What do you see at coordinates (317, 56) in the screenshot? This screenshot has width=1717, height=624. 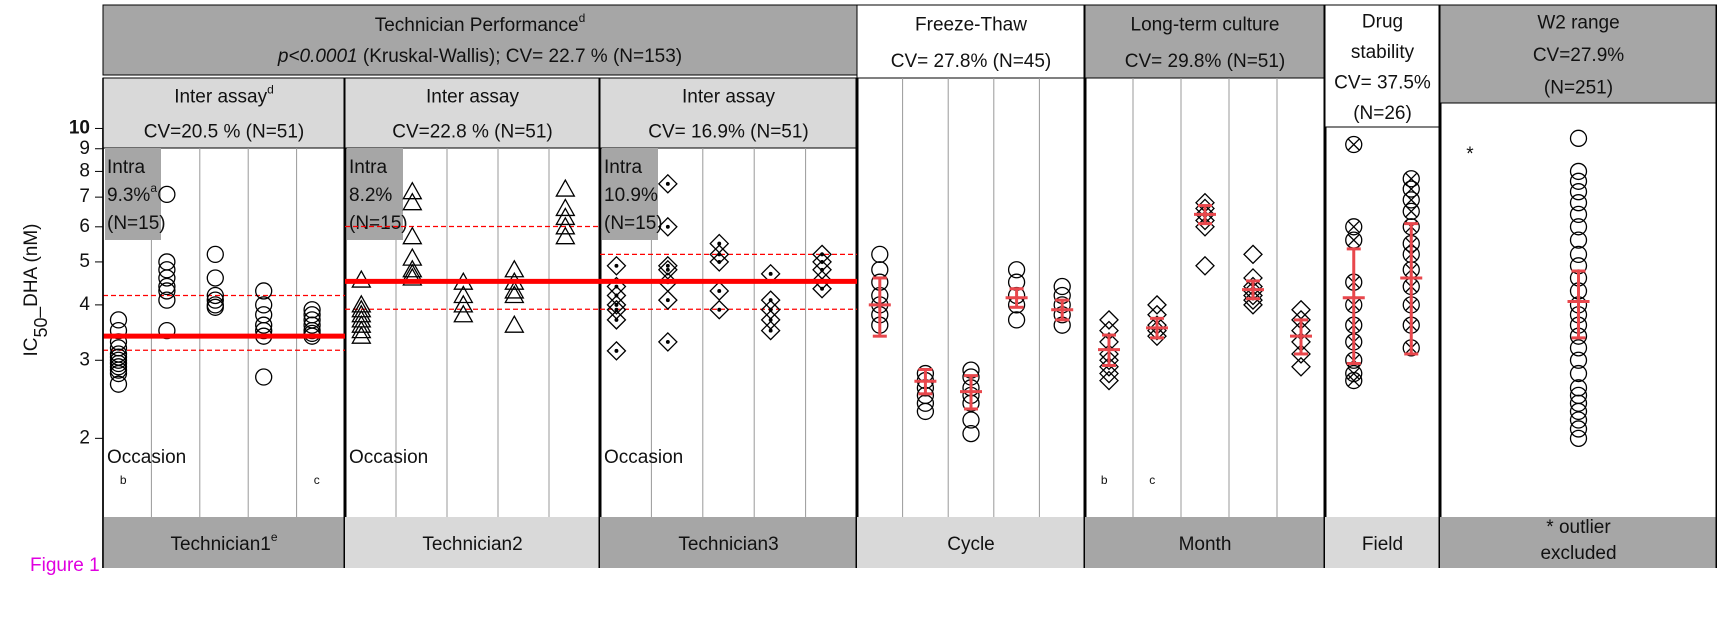 I see `label-italic: p<0.0001` at bounding box center [317, 56].